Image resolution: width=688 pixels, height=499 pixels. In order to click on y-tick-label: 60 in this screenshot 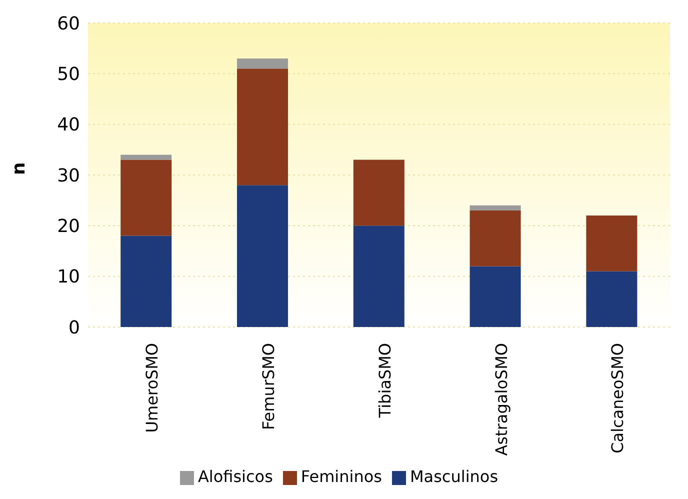, I will do `click(68, 23)`.